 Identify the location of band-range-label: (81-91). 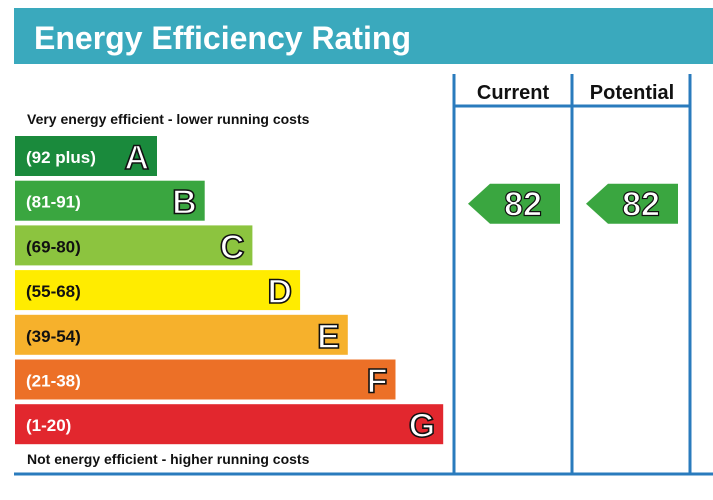
(53, 202).